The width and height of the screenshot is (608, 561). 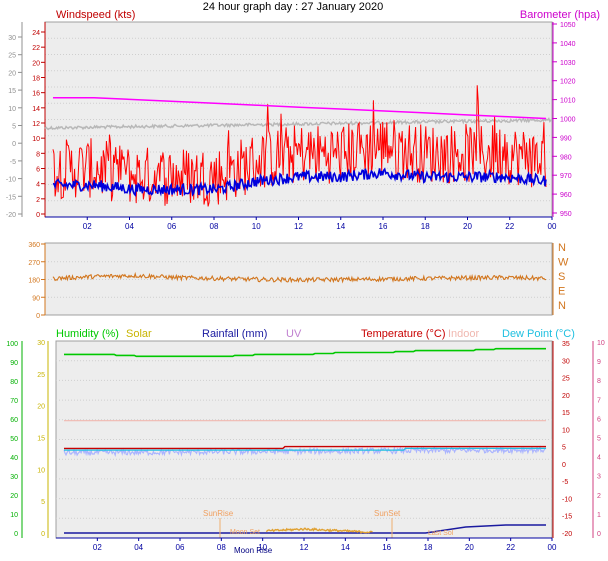 What do you see at coordinates (38, 200) in the screenshot?
I see `windspeed-tick-label: 2` at bounding box center [38, 200].